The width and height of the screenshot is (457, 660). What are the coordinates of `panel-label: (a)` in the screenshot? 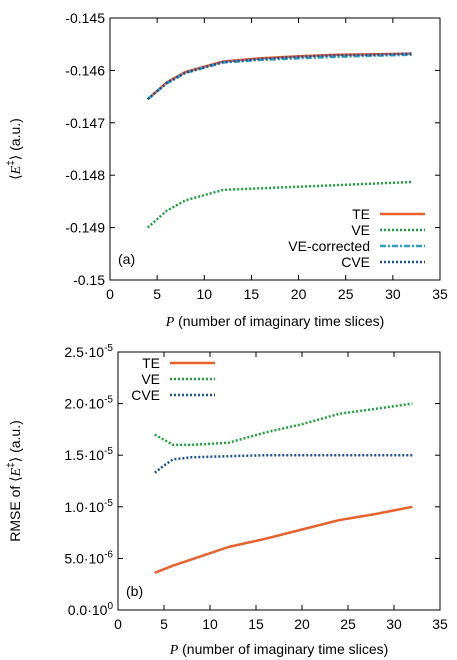 It's located at (126, 259).